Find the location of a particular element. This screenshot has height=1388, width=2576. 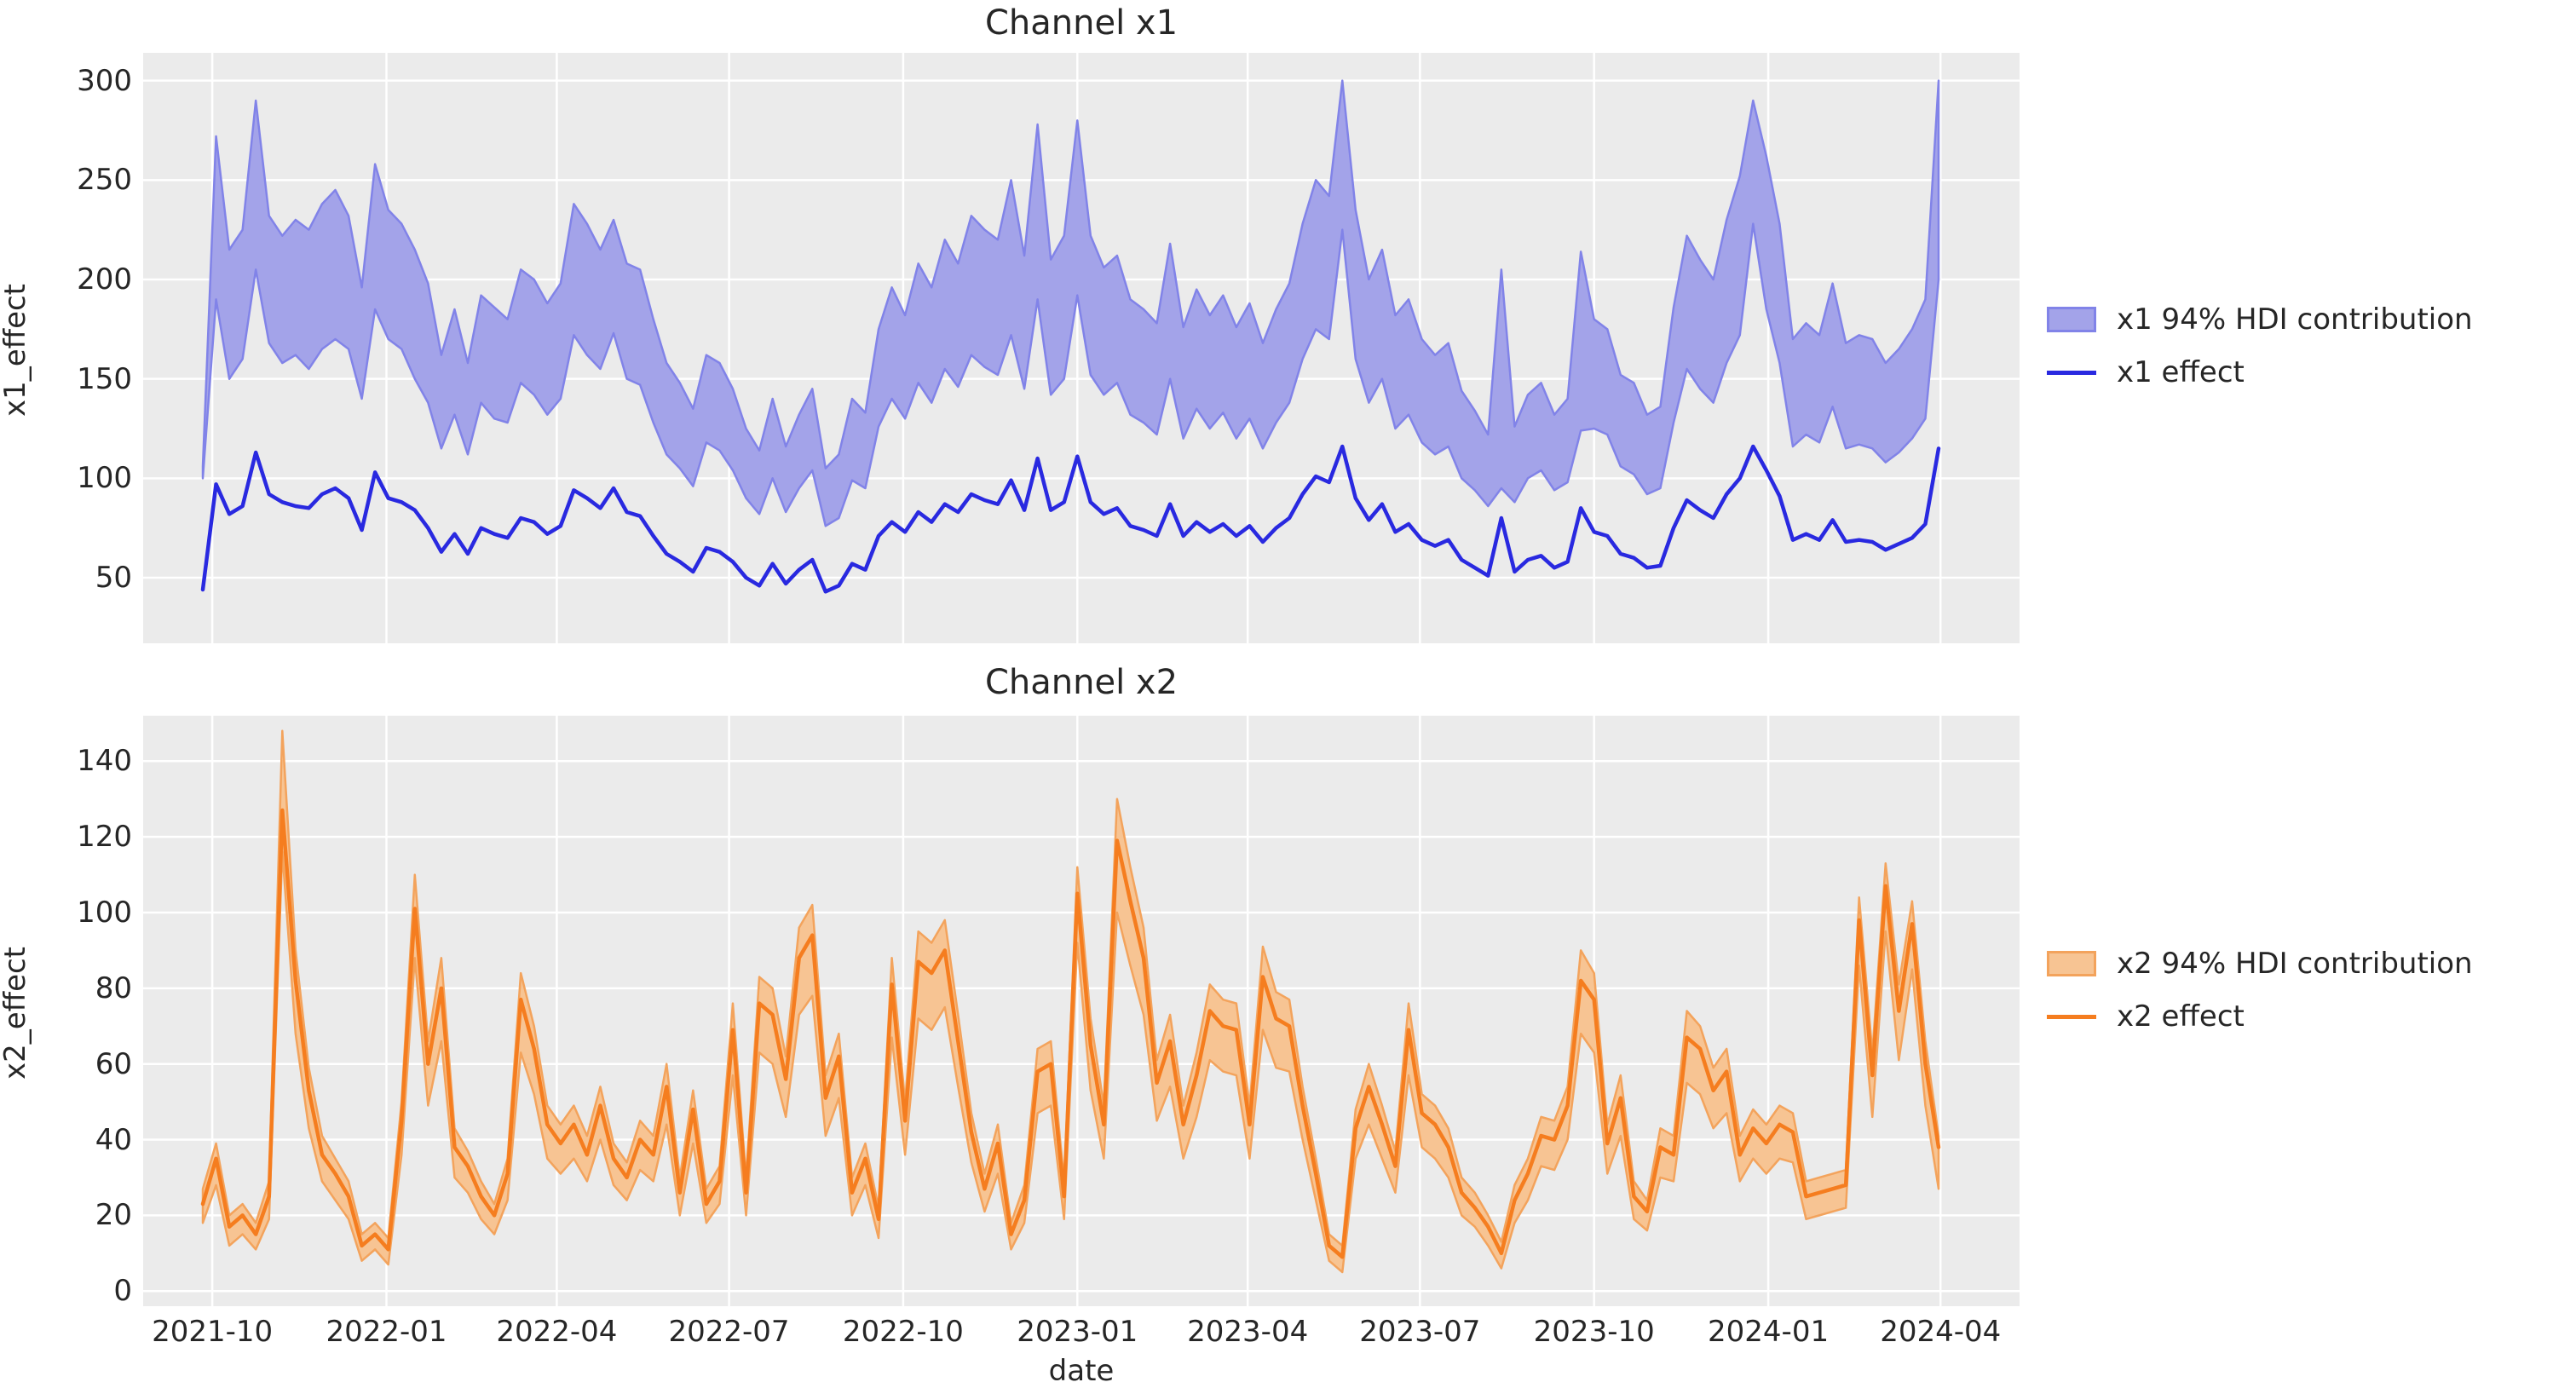

legend-label: x1 94% HDI contribution is located at coordinates (2295, 320).